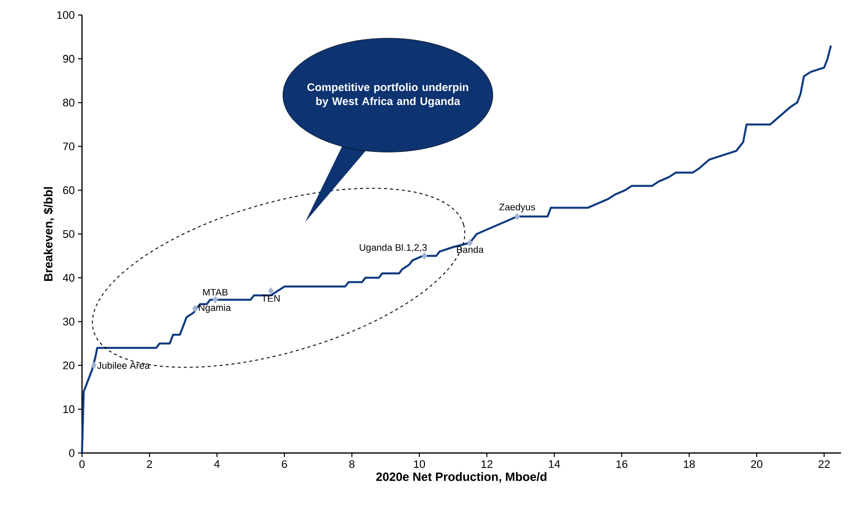  What do you see at coordinates (71, 453) in the screenshot?
I see `y-tick-label: 0` at bounding box center [71, 453].